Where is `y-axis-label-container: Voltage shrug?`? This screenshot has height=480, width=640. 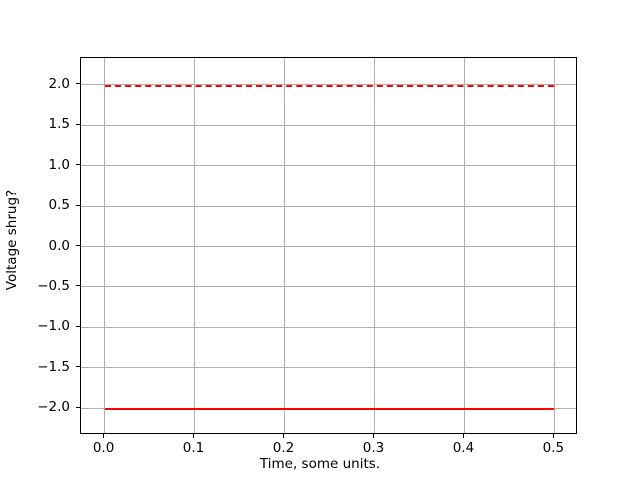
y-axis-label-container: Voltage shrug? is located at coordinates (12, 240).